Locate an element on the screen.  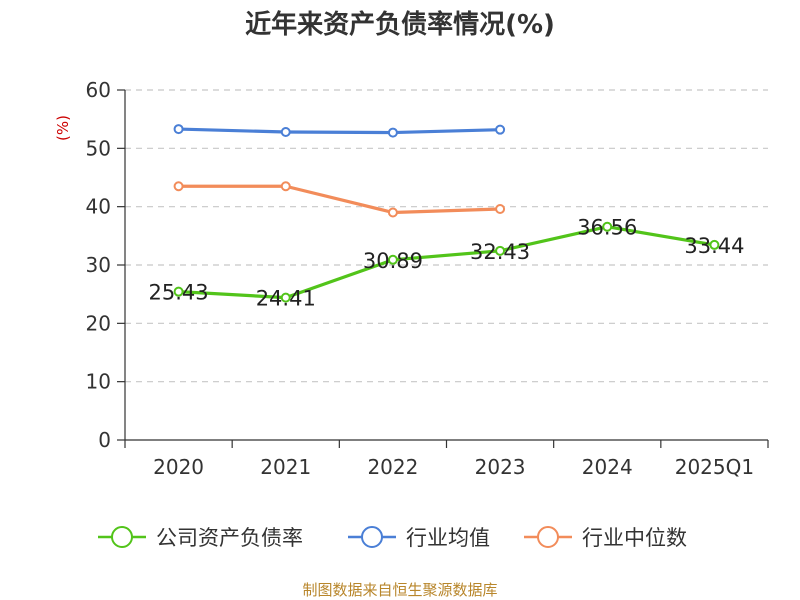
y-tick-label: 50 is located at coordinates (98, 148).